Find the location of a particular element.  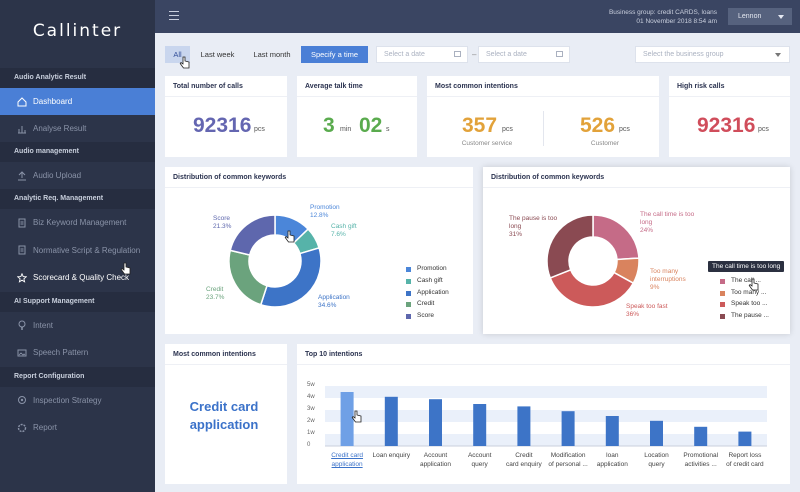

legend-cash-gift: Cash gift is located at coordinates (424, 281).